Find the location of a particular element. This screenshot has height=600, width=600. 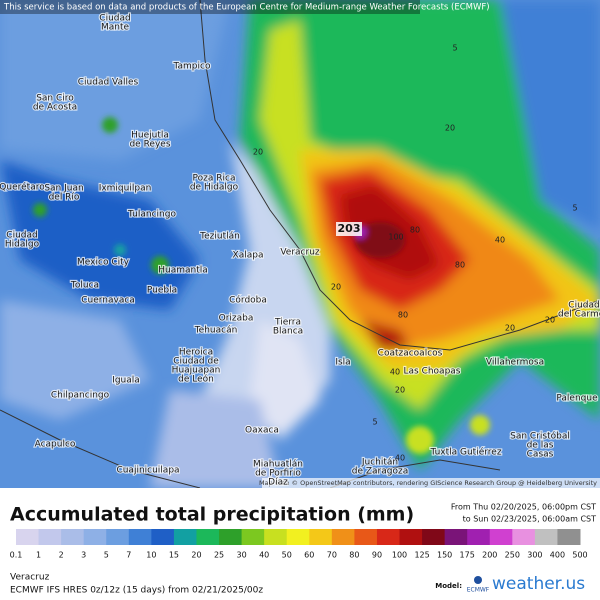

banner-bg is located at coordinates (210, 7).